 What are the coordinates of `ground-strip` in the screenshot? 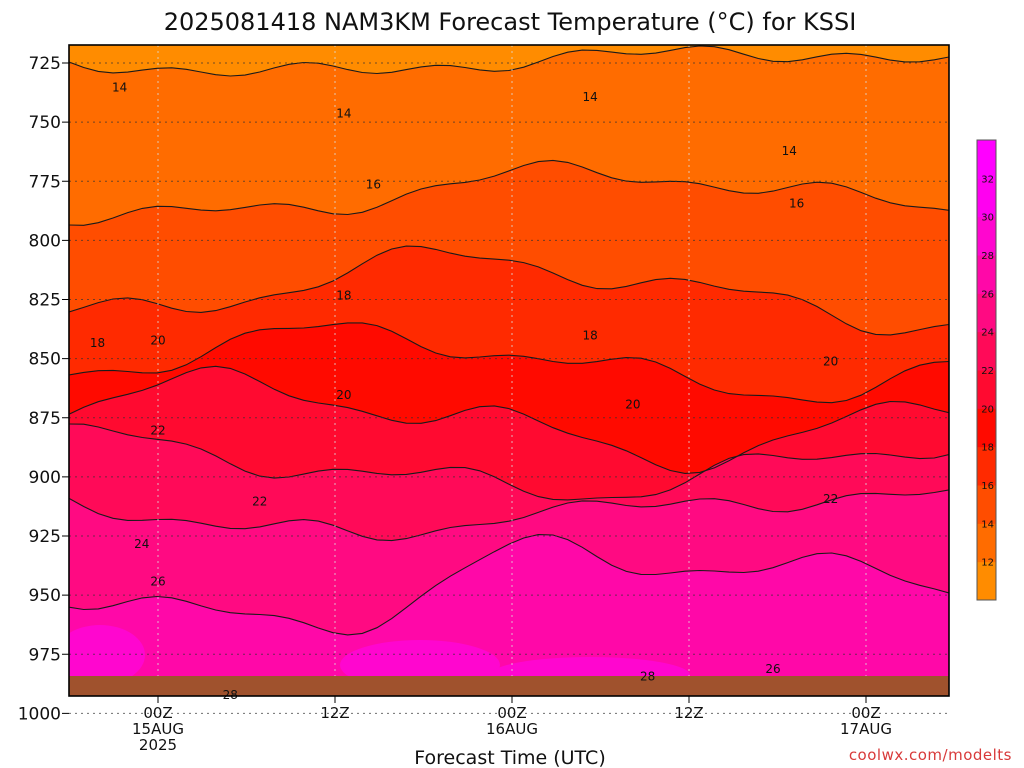 It's located at (509, 686).